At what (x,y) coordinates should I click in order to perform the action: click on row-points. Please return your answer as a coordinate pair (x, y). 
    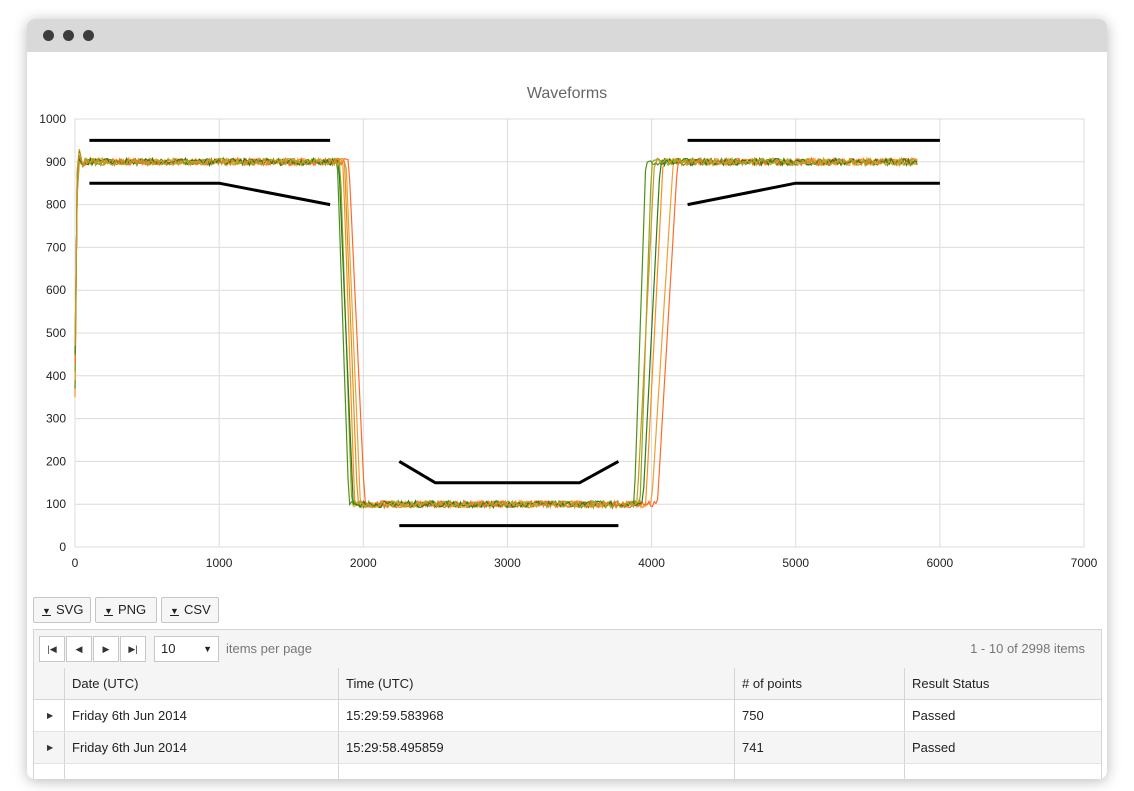
    Looking at the image, I should click on (819, 771).